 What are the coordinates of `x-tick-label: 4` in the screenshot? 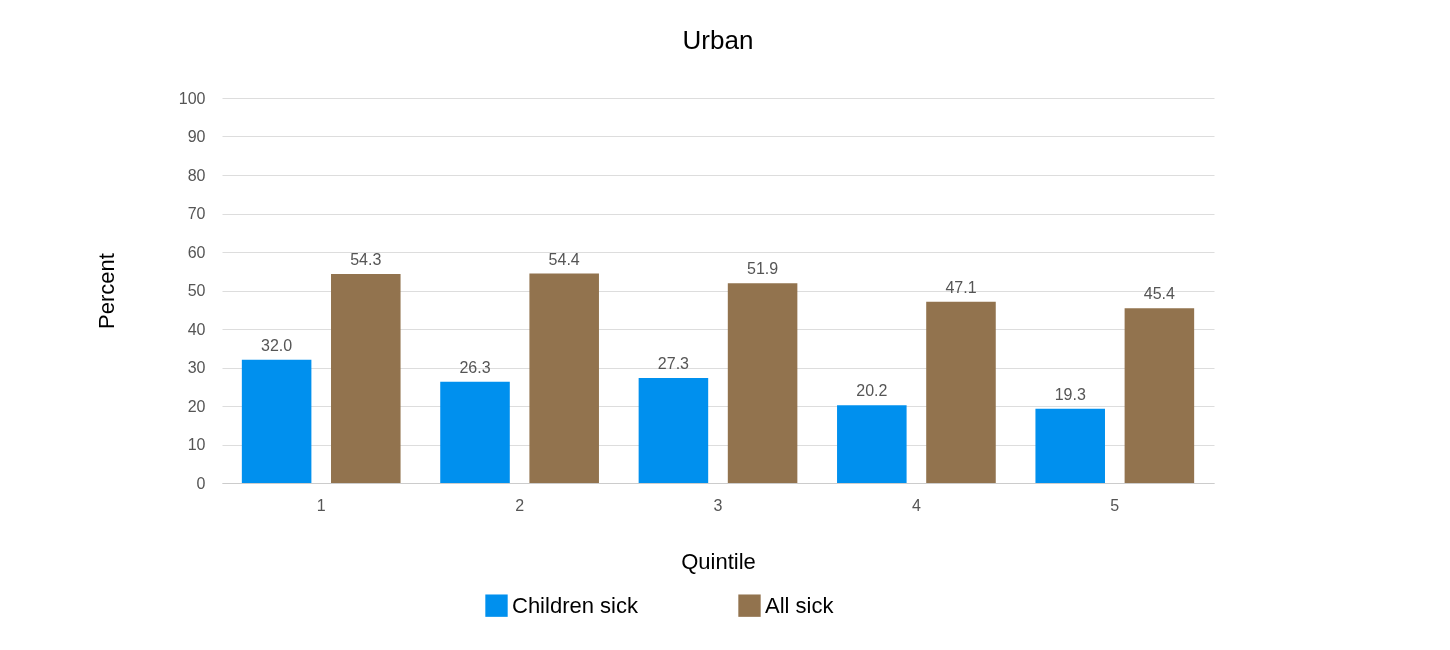 It's located at (916, 505).